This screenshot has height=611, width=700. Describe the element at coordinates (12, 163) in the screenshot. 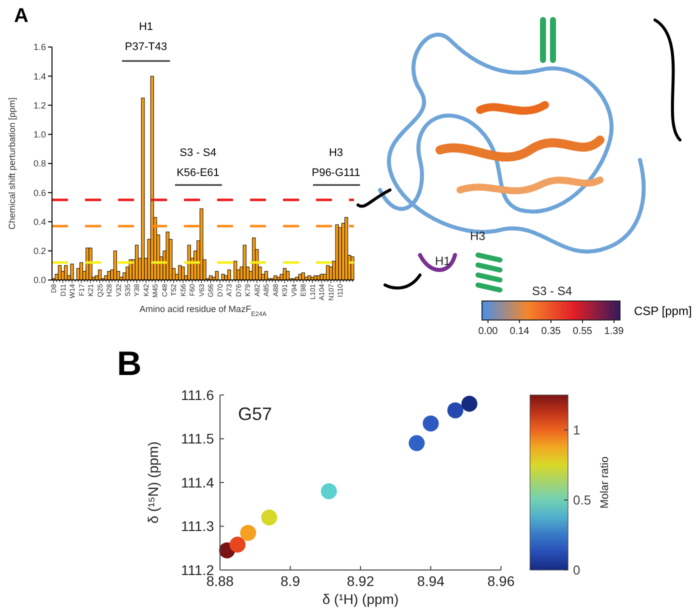

I see `y-axis-title: Chemical shift perturbation [ppm]` at that location.